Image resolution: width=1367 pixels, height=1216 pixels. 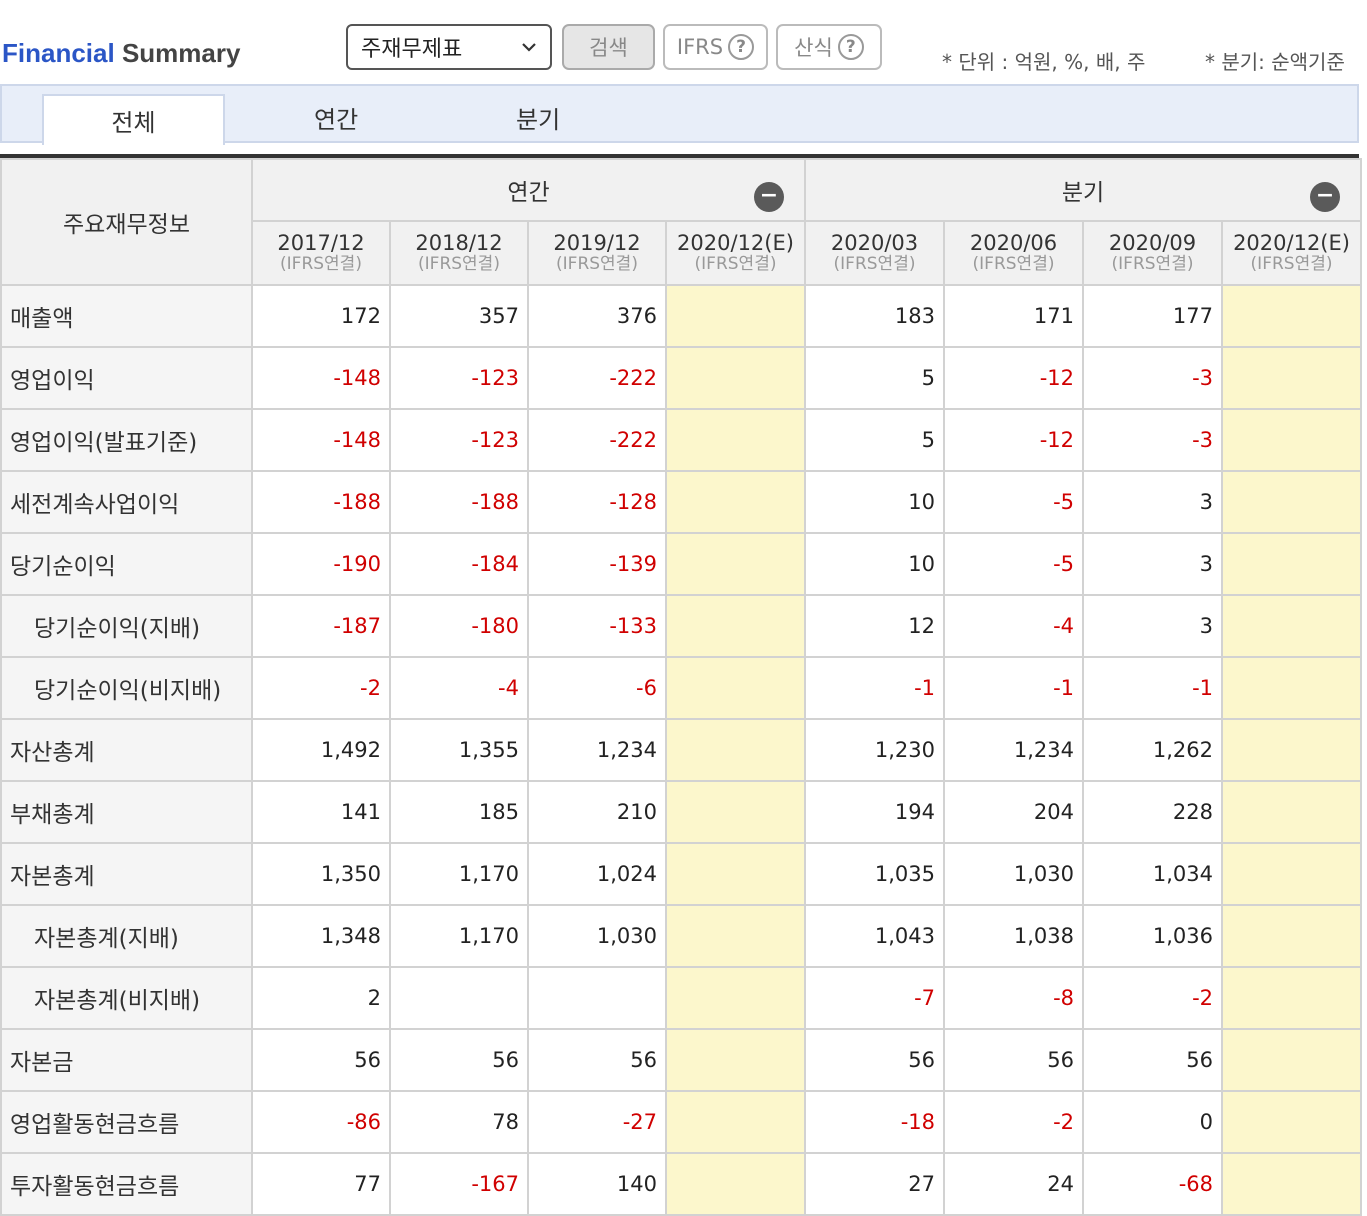 I want to click on statement-select: 주재무제표, so click(x=449, y=47).